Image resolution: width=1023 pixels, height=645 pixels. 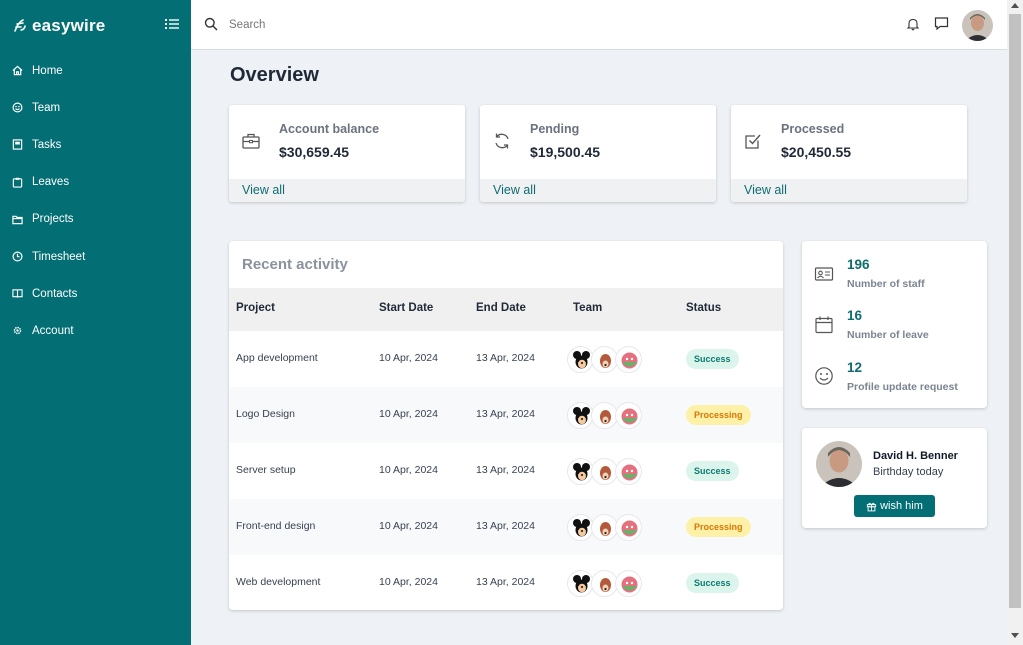 I want to click on sidebar-item-label: Account, so click(x=53, y=330).